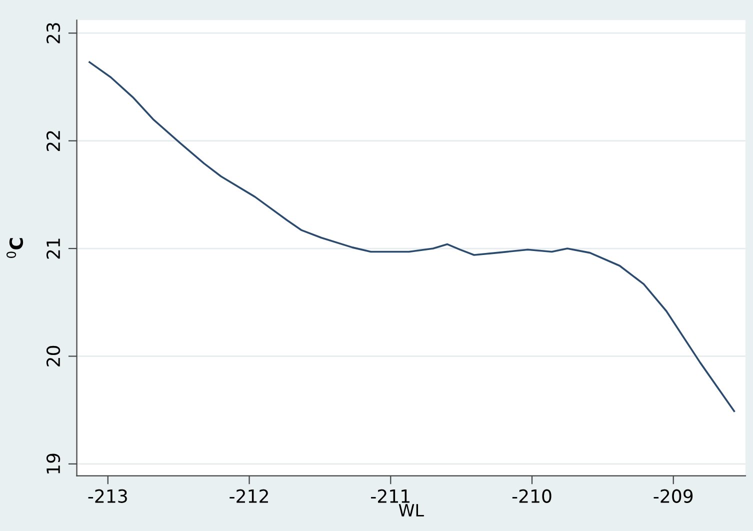 This screenshot has height=531, width=753. Describe the element at coordinates (15, 248) in the screenshot. I see `y-axis-title: $^{0}$C` at that location.